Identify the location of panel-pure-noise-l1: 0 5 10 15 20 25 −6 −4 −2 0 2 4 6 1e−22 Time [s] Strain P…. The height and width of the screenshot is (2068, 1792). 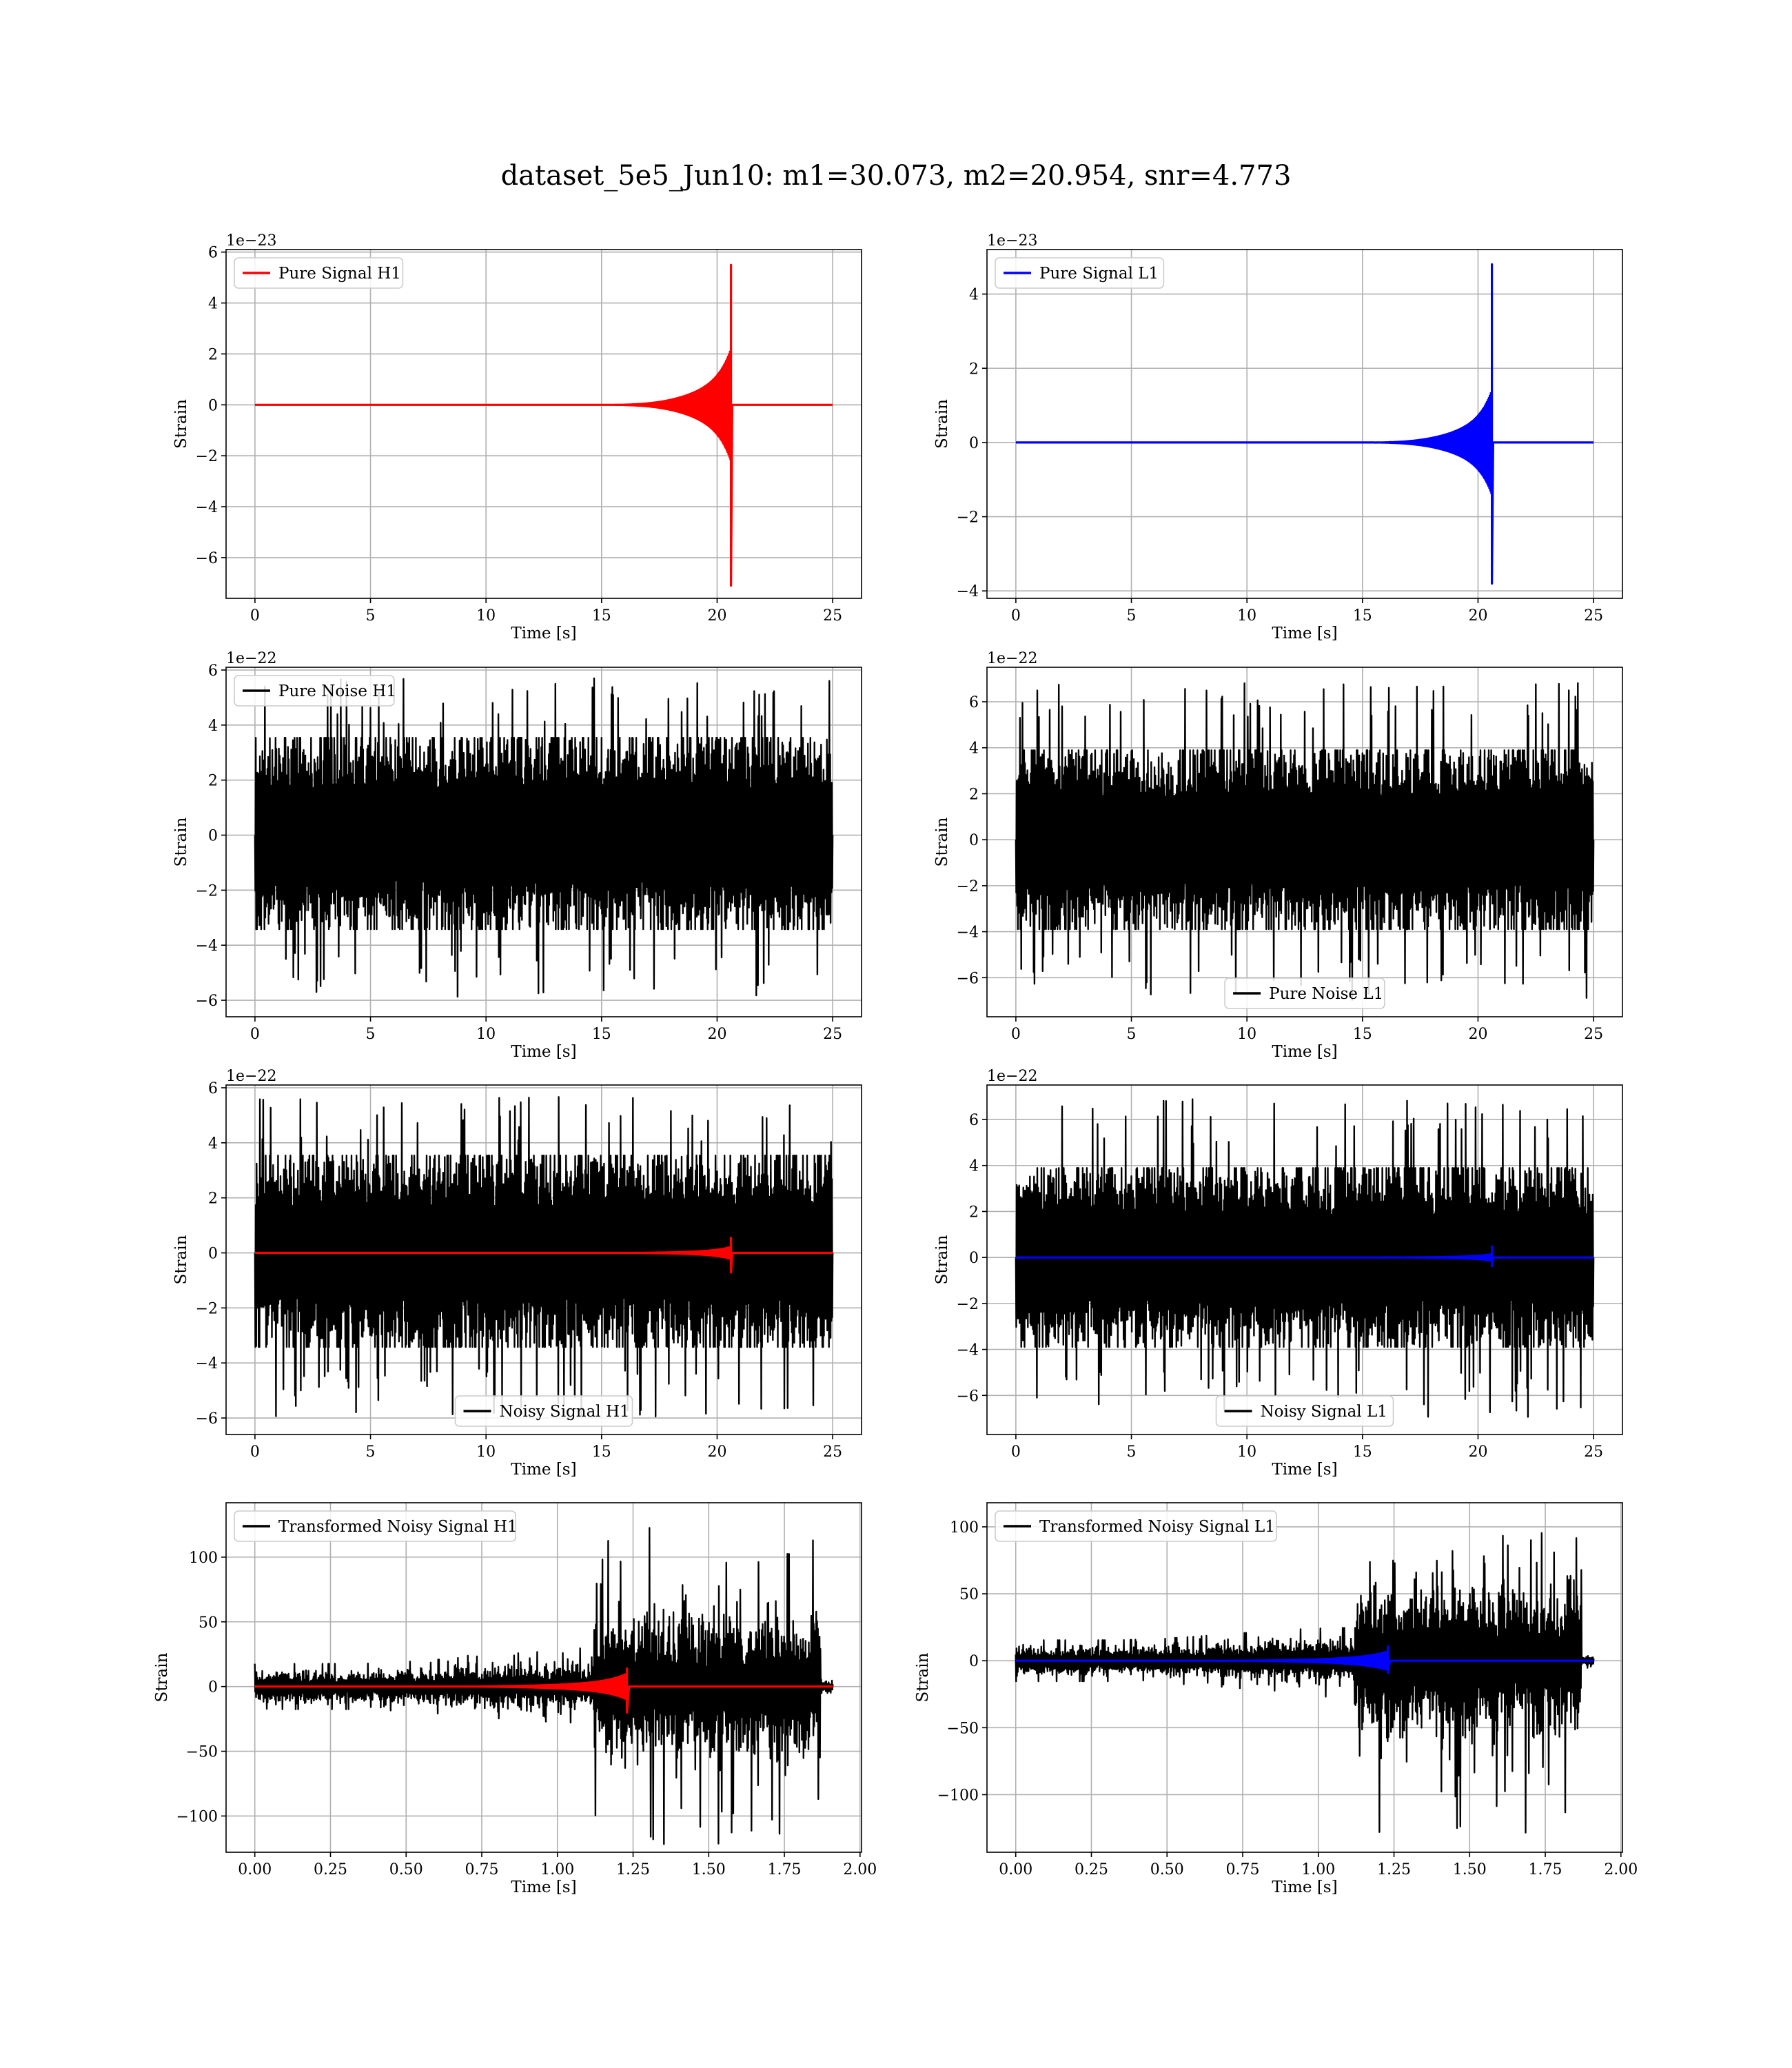
(1278, 855).